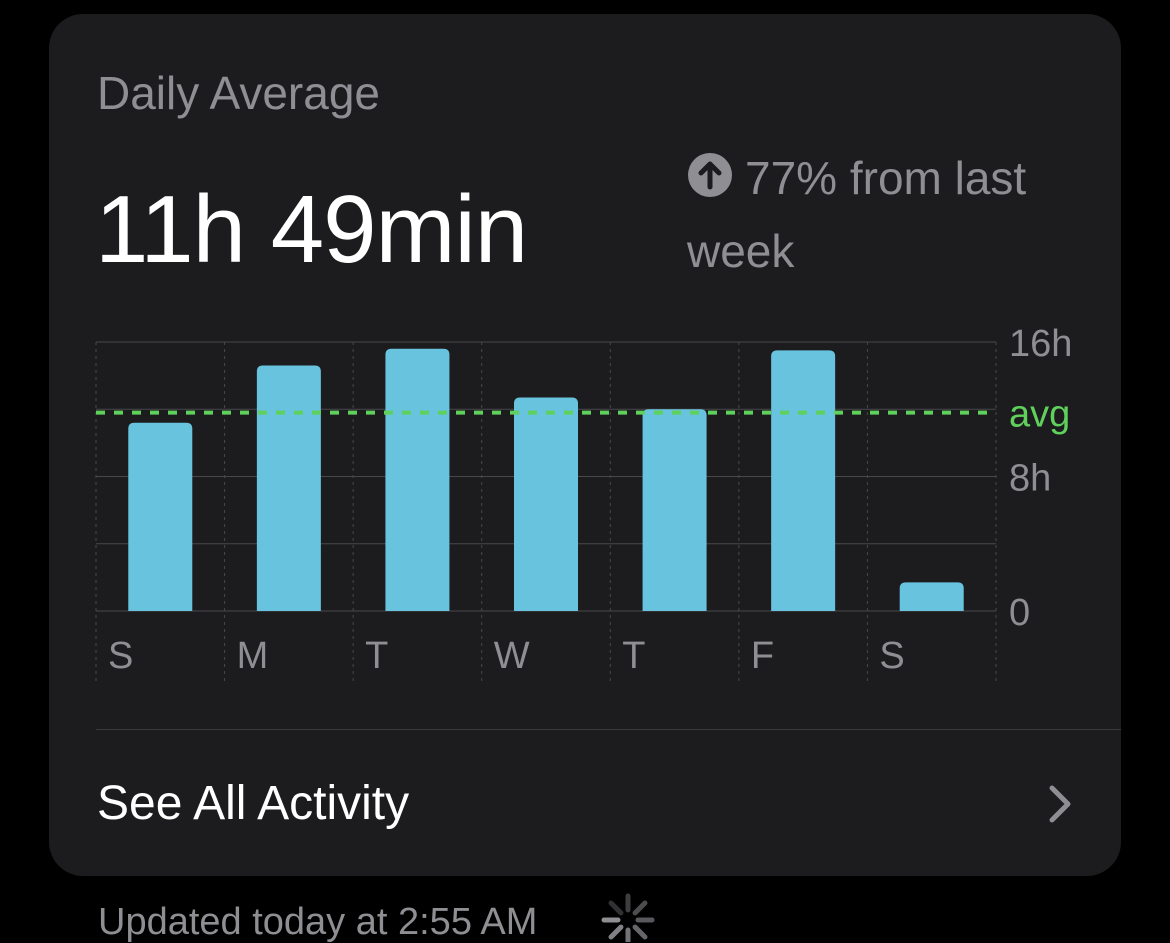 This screenshot has height=943, width=1170. I want to click on trend-text: 77% from last week, so click(857, 214).